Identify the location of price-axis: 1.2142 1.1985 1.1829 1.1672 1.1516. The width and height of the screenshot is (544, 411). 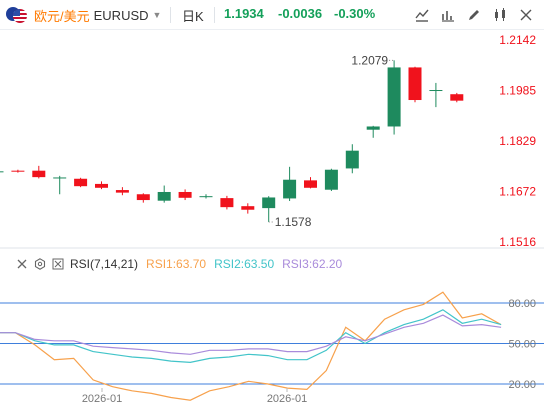
(517, 141).